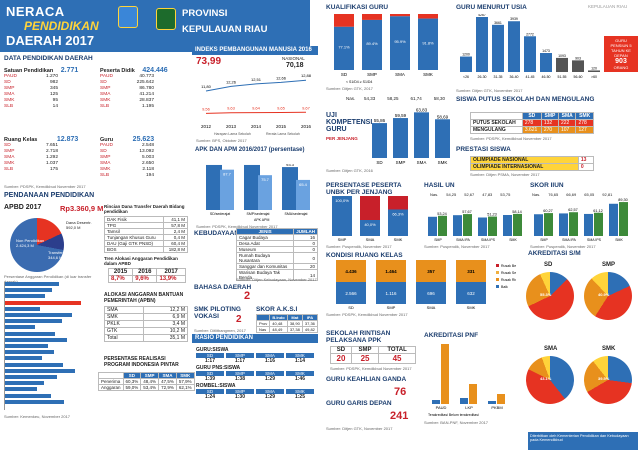 This screenshot has height=453, width=640. What do you see at coordinates (214, 164) in the screenshot?
I see `apk-value: 97.9` at bounding box center [214, 164].